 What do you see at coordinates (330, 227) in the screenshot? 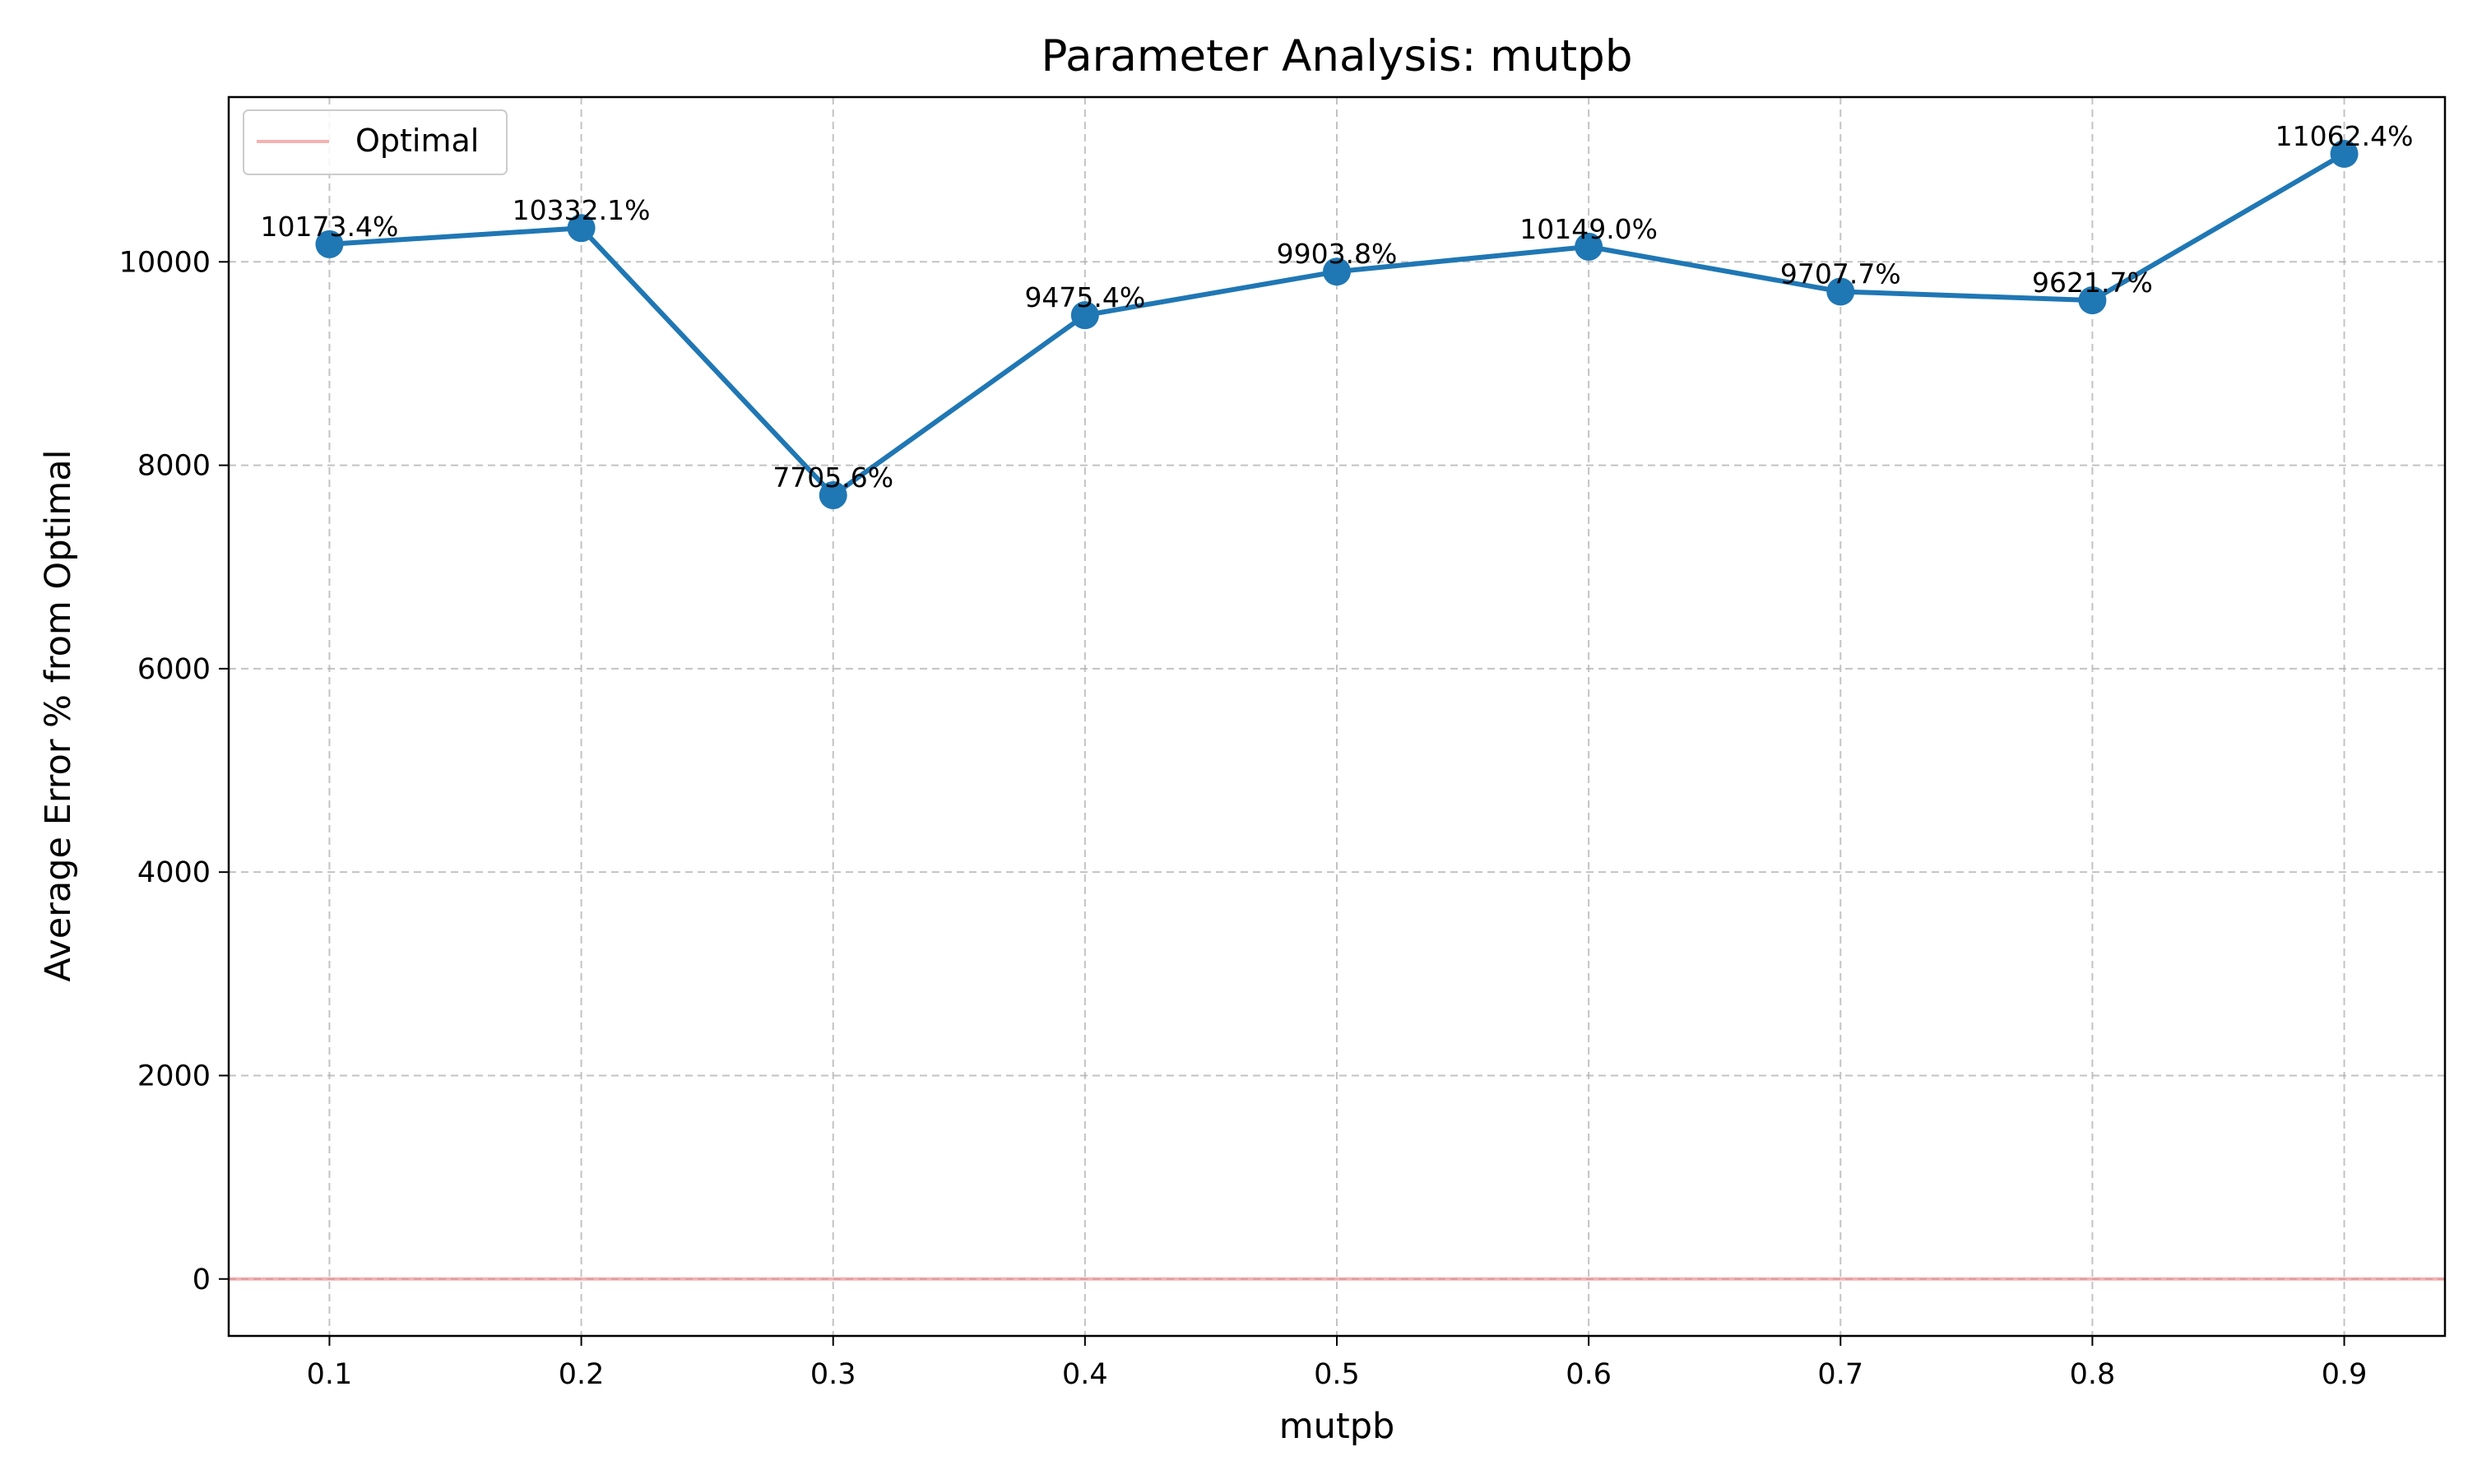
I see `data-label: 10173.4%` at bounding box center [330, 227].